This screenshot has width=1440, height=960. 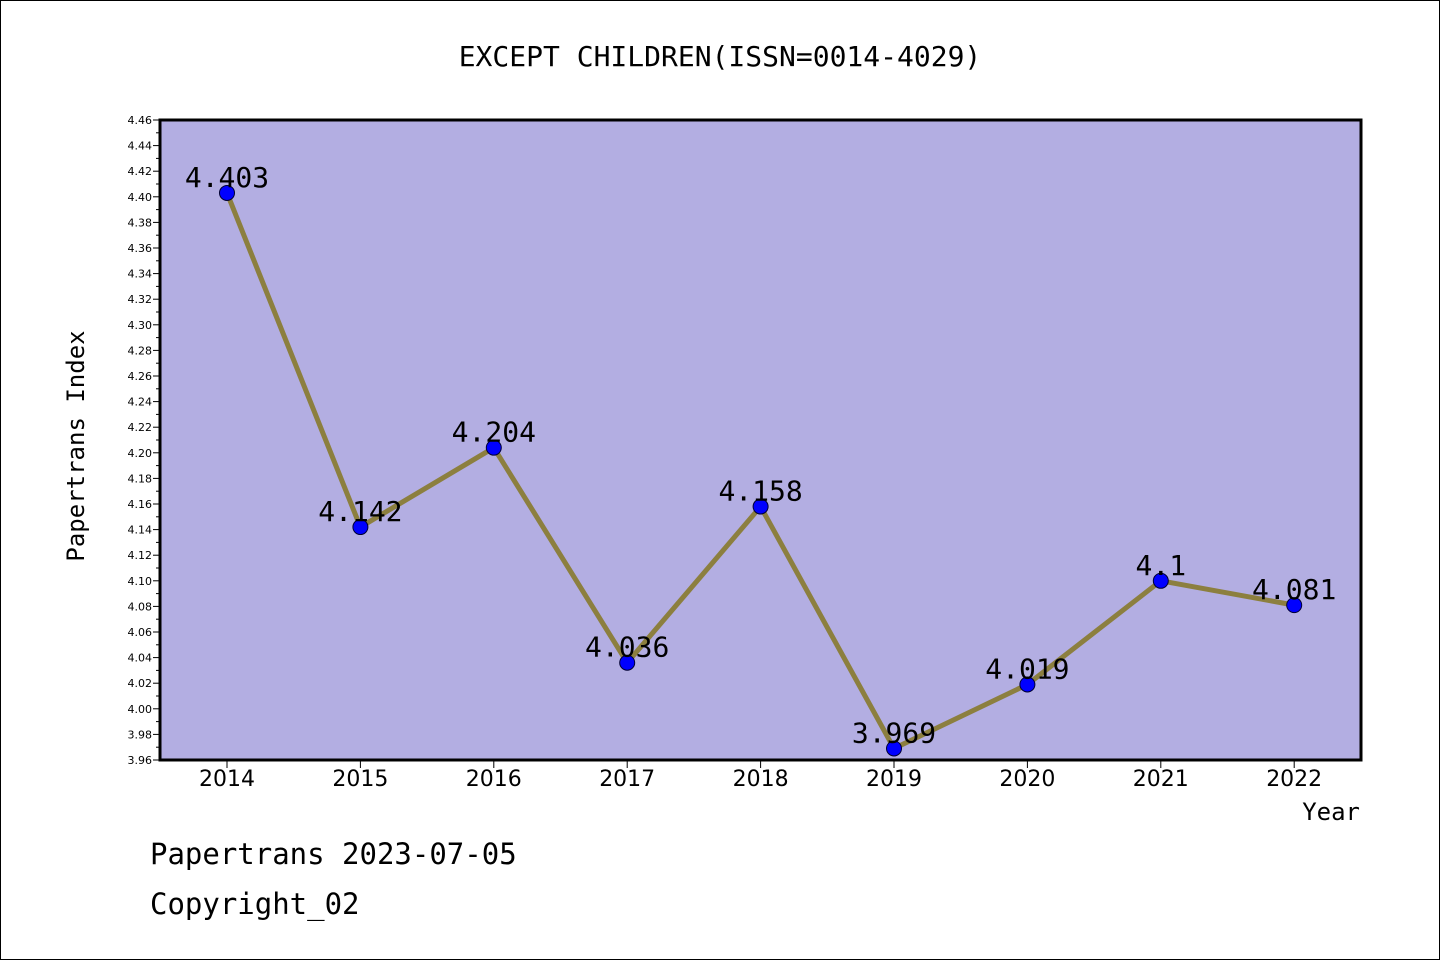 I want to click on x-tick-label: 2015, so click(x=360, y=779).